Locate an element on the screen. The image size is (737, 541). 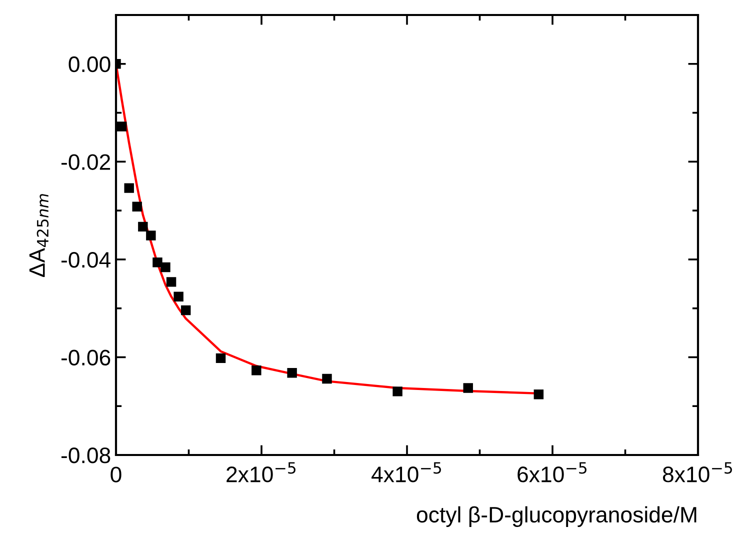
x-tick-label: 4x10$^{−5}$ is located at coordinates (406, 472).